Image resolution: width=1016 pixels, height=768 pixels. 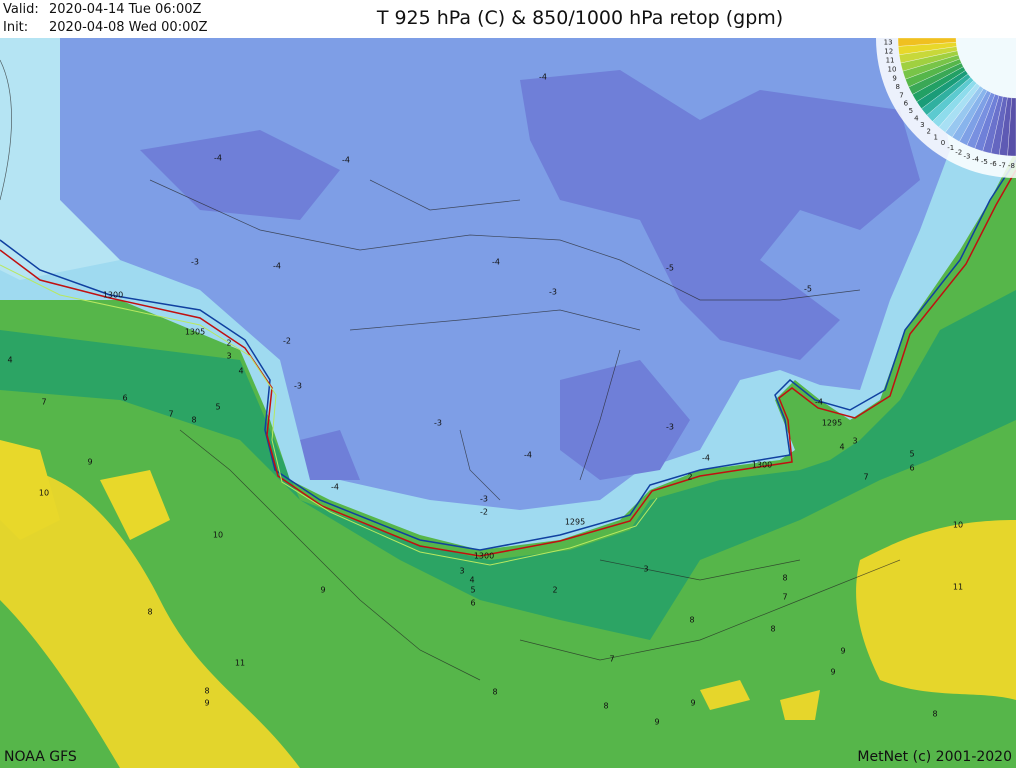 I want to click on legend-swatch, so click(x=1011, y=127).